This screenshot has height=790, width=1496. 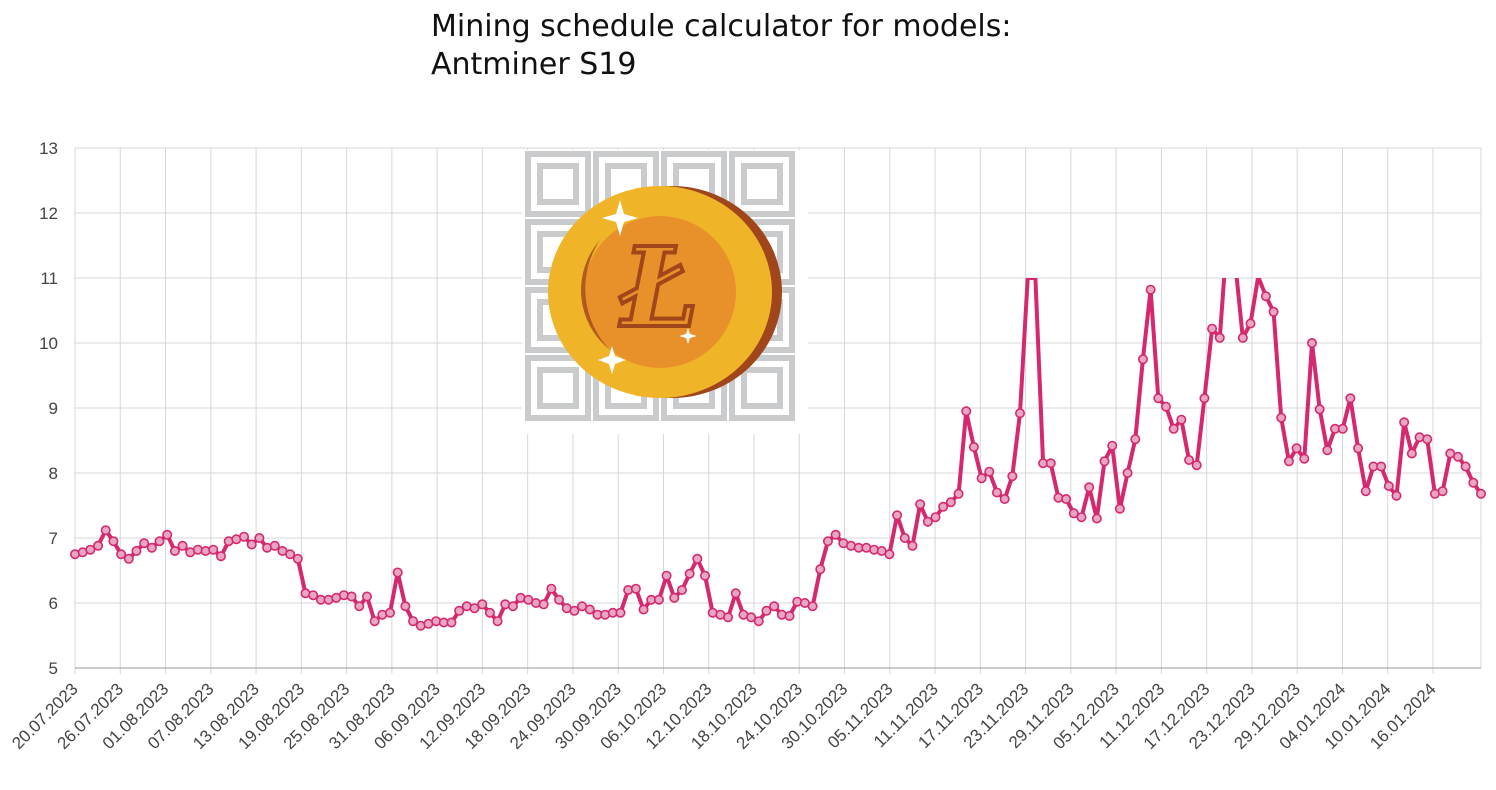 What do you see at coordinates (721, 26) in the screenshot?
I see `chart-title-line-1: Mining schedule calculator for models:` at bounding box center [721, 26].